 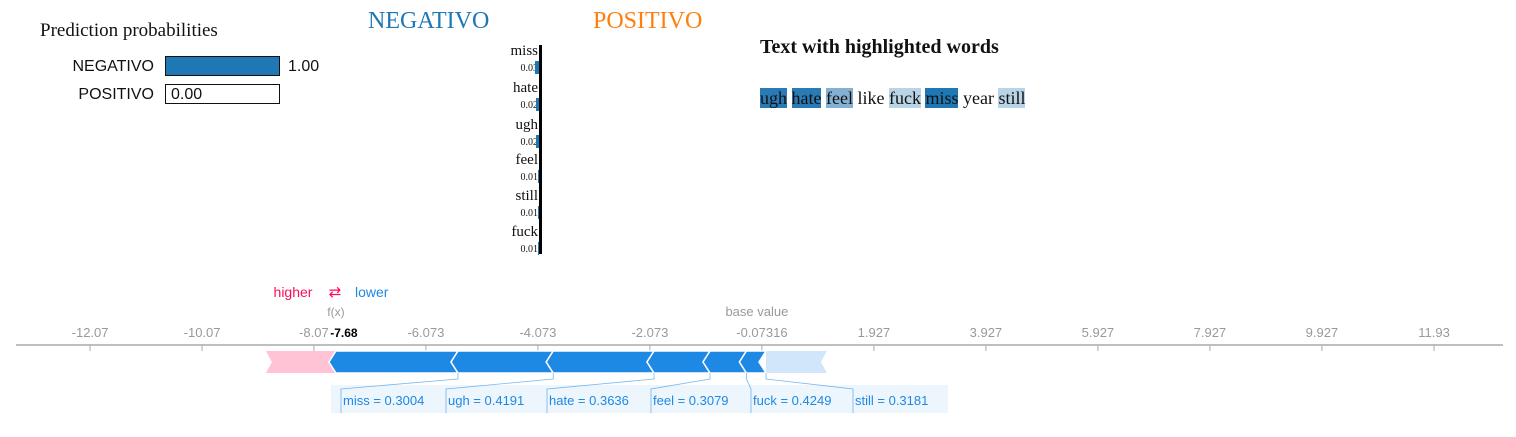 What do you see at coordinates (871, 98) in the screenshot?
I see `word-like: like` at bounding box center [871, 98].